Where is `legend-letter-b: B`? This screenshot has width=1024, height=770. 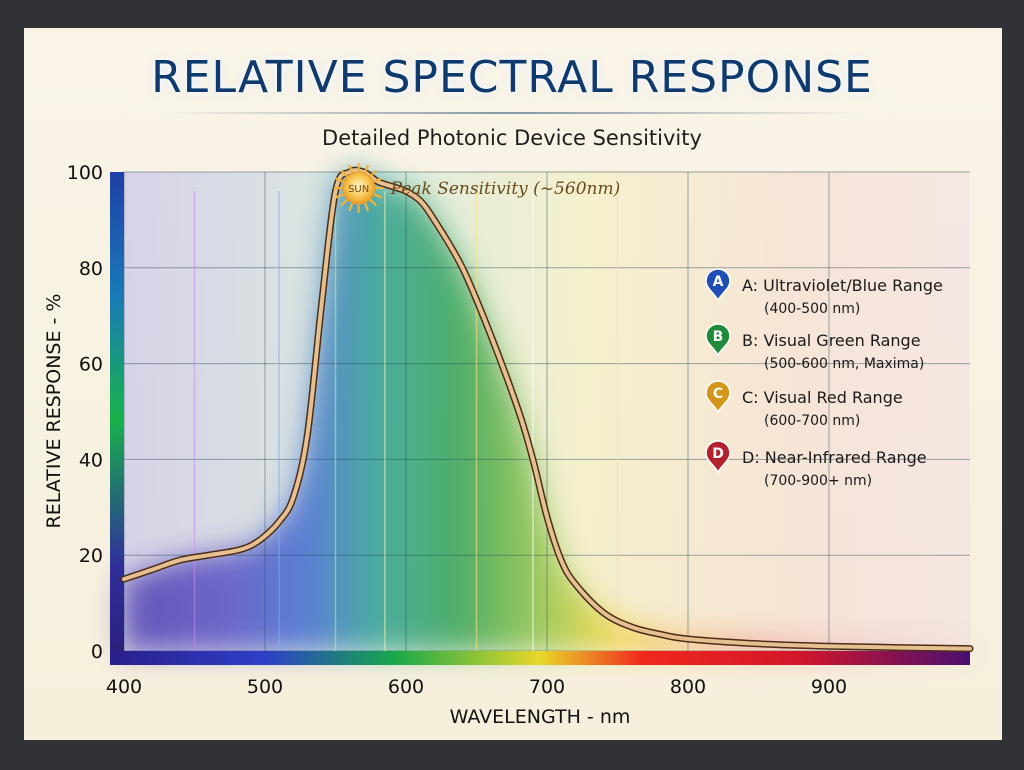
legend-letter-b: B is located at coordinates (718, 337).